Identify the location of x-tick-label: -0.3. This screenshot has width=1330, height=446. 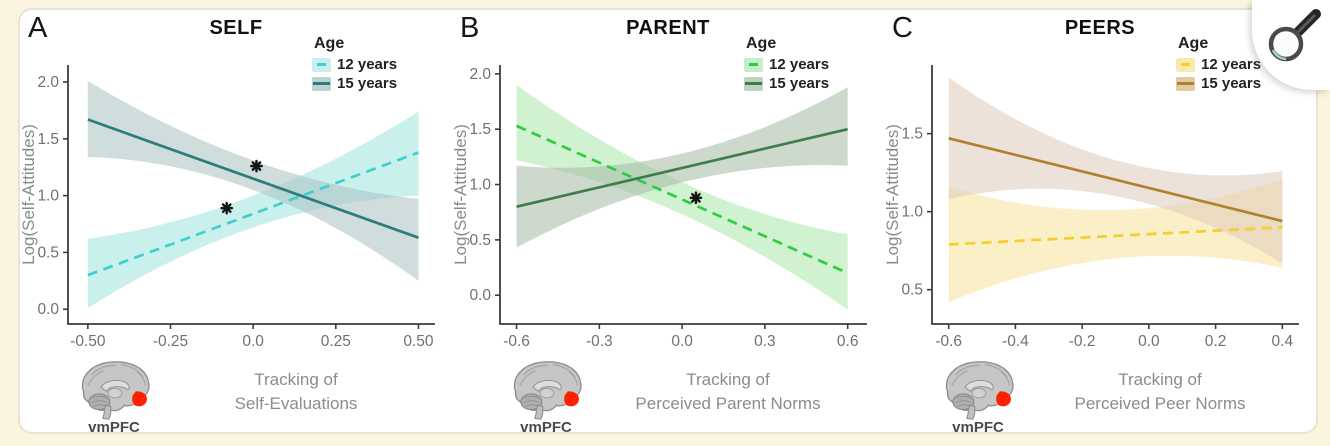
(599, 341).